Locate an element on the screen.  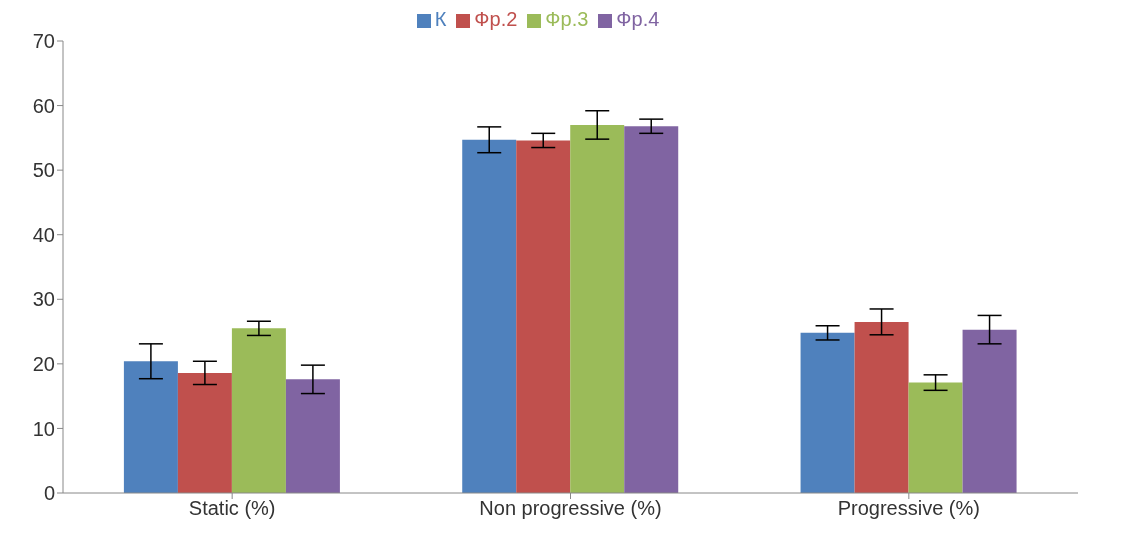
y-tick-label: 50 is located at coordinates (43, 170).